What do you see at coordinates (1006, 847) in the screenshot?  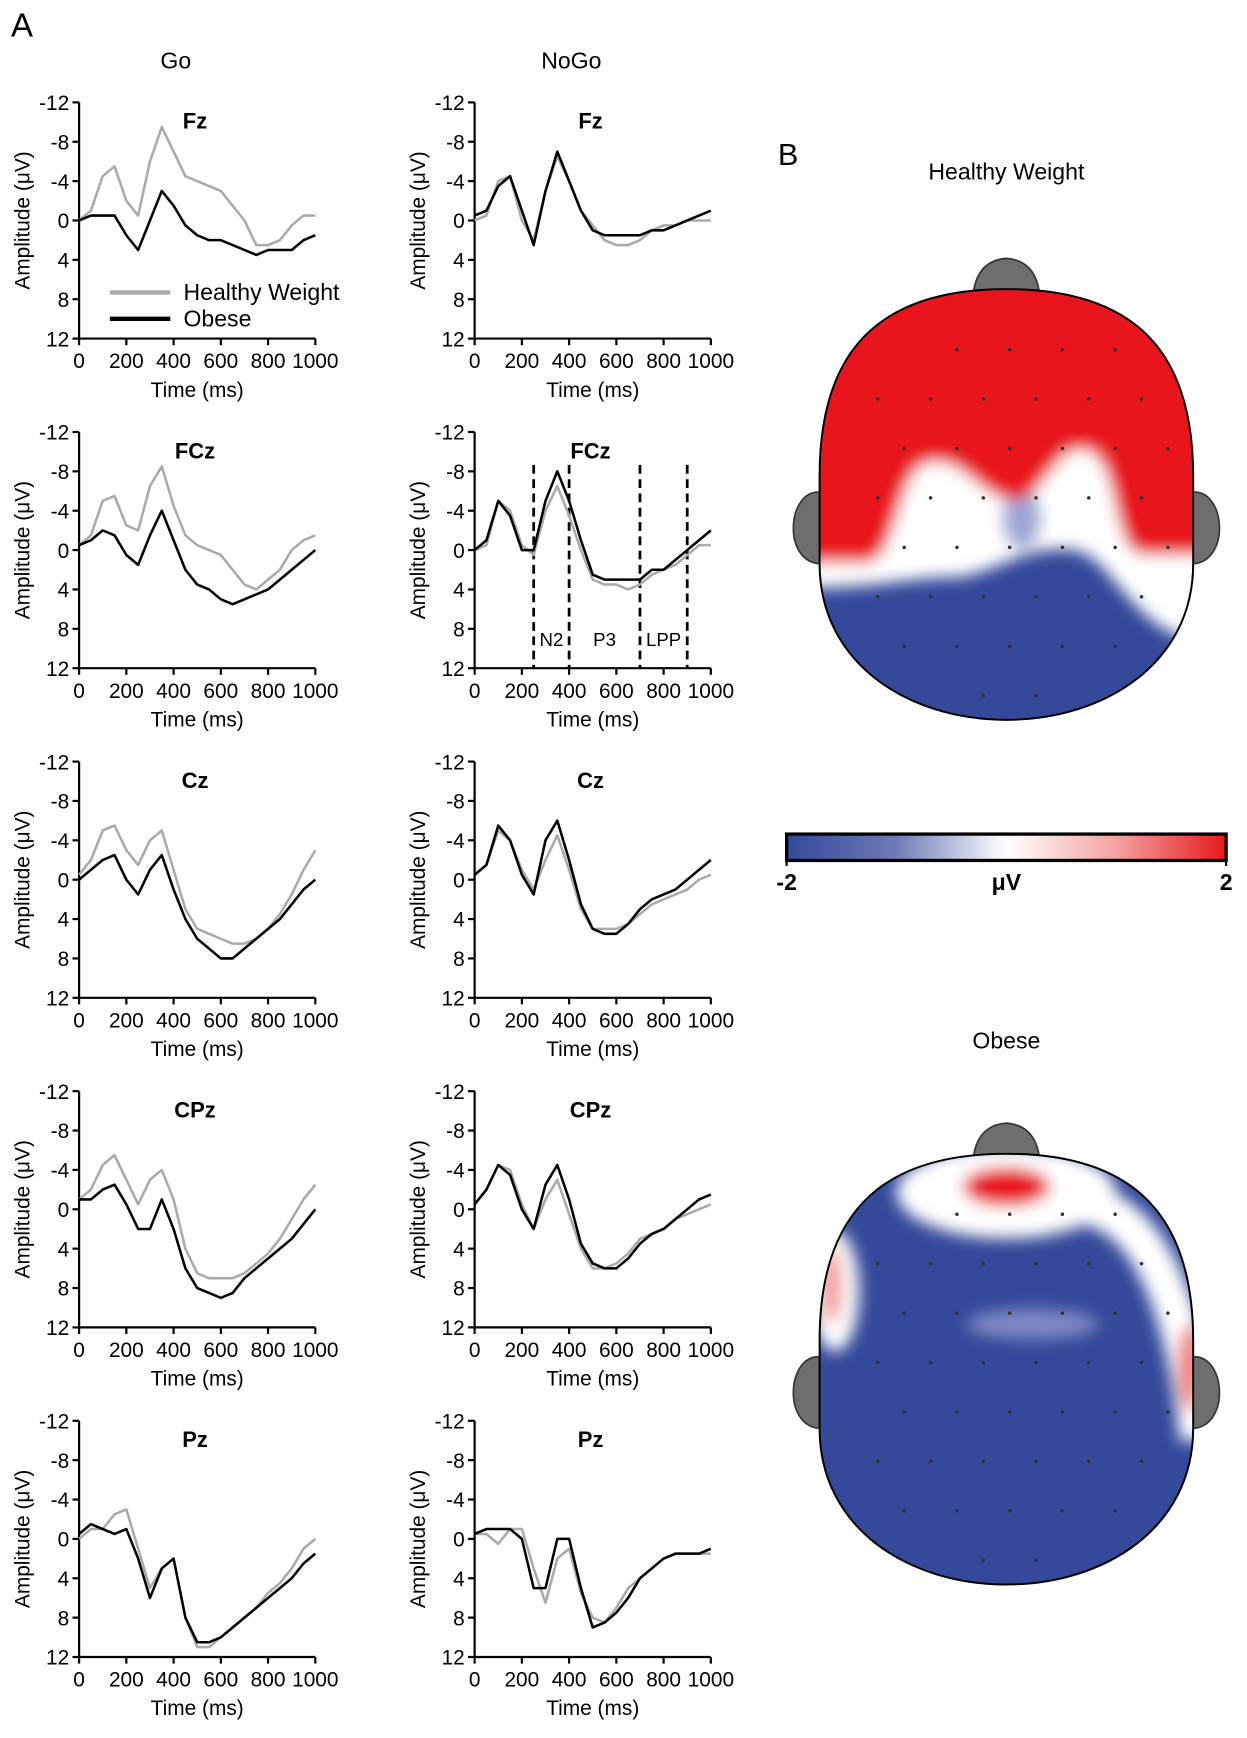 I see `colorbar` at bounding box center [1006, 847].